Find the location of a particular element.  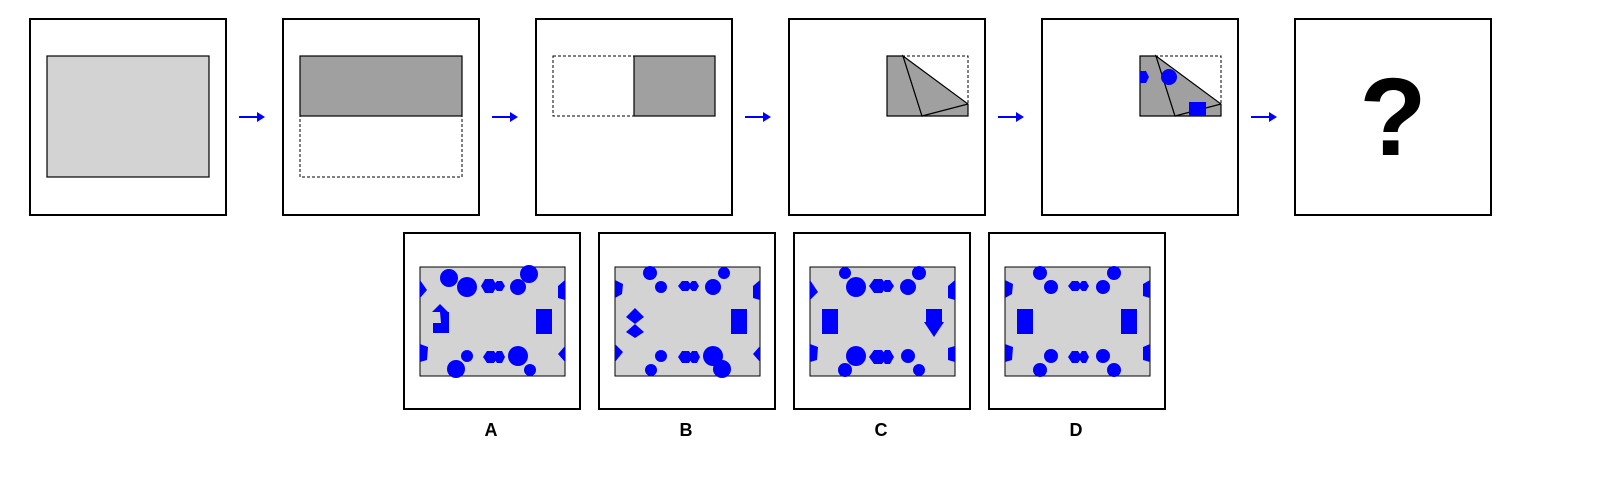

folded-left-to-right-figure is located at coordinates (634, 86).